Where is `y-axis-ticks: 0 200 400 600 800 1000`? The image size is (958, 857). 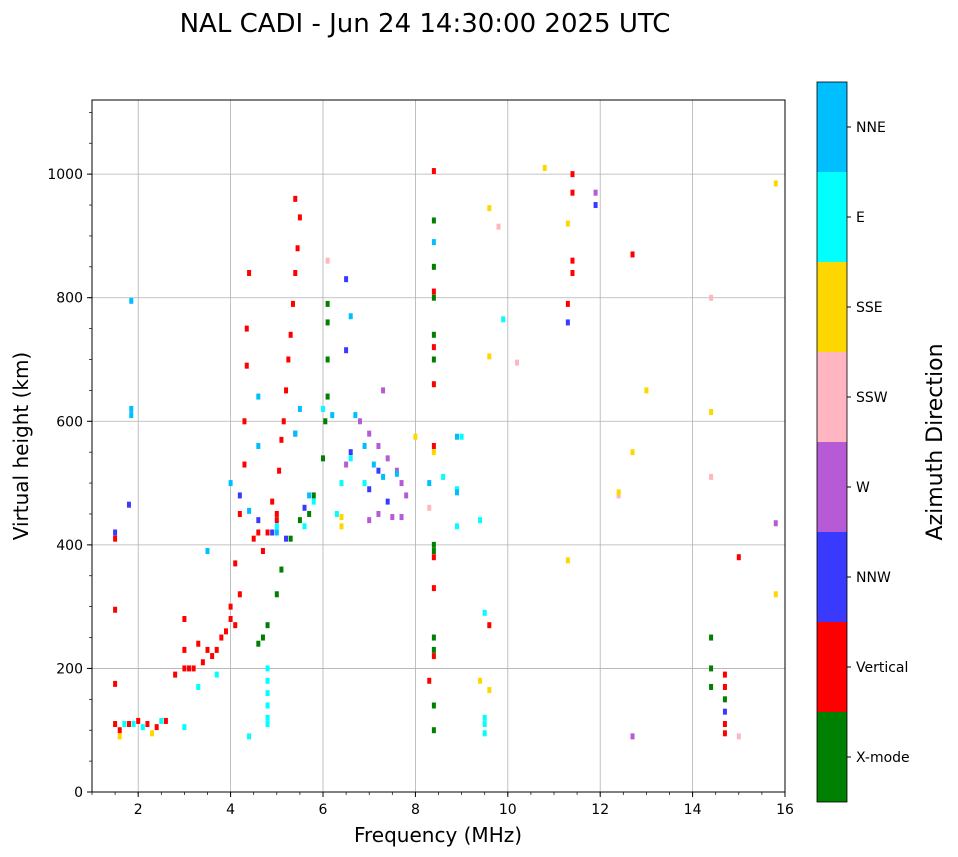 y-axis-ticks: 0 200 400 600 800 1000 is located at coordinates (69, 456).